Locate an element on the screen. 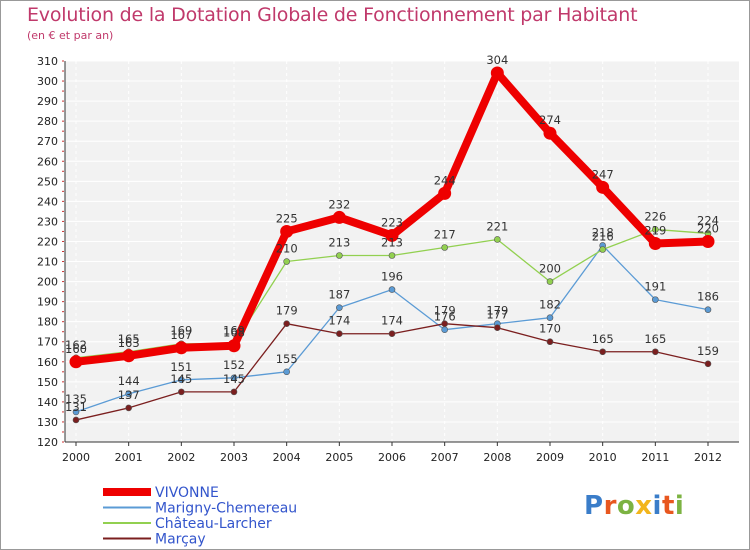  data-label-vivonne: 168 is located at coordinates (234, 333).